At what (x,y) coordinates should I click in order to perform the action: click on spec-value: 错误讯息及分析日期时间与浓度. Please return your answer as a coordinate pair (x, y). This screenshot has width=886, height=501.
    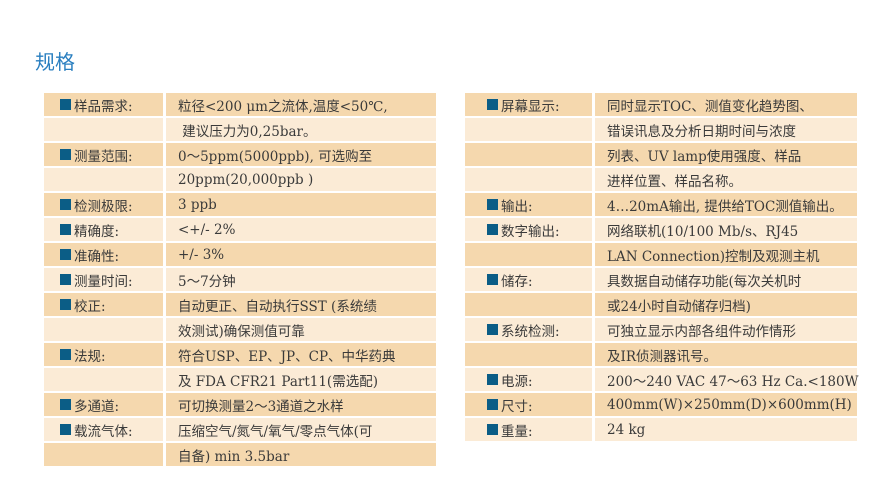
    Looking at the image, I should click on (726, 129).